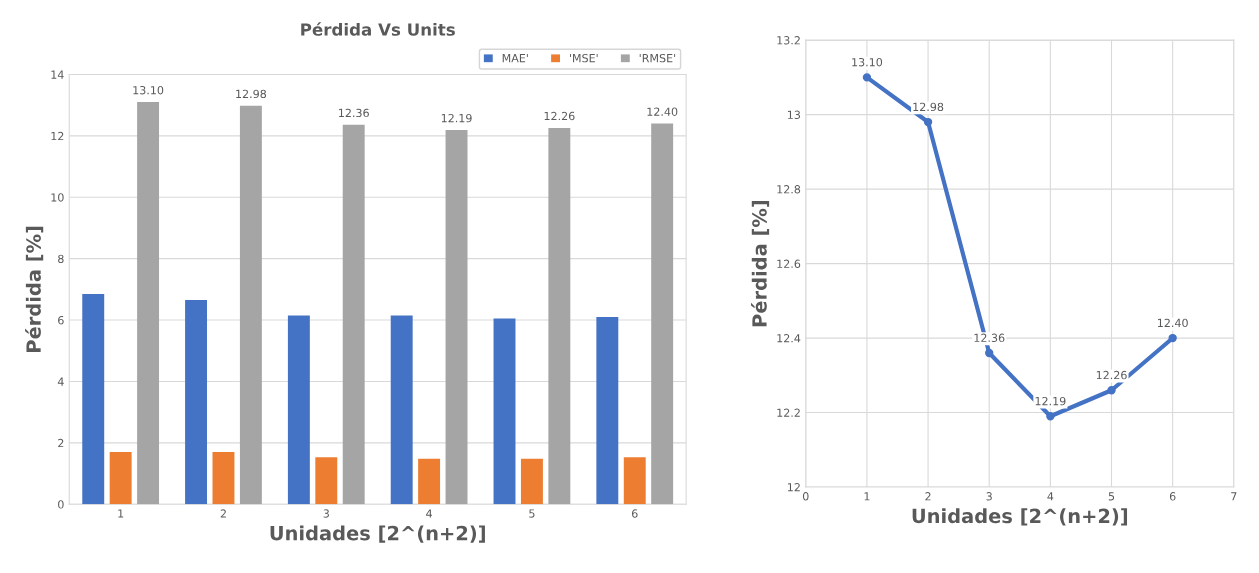  What do you see at coordinates (61, 259) in the screenshot?
I see `y-tick-label: 8` at bounding box center [61, 259].